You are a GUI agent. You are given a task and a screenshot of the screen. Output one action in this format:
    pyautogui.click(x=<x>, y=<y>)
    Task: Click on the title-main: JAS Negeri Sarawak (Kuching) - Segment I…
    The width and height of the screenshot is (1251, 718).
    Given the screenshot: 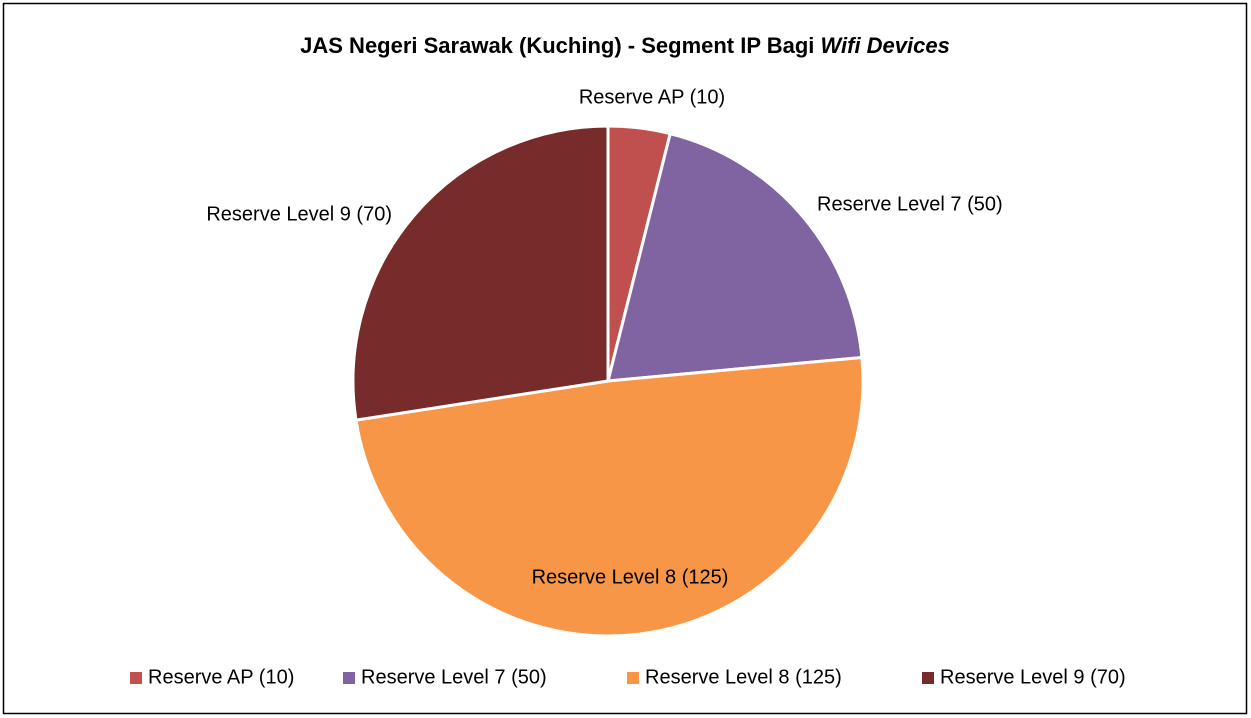 What is the action you would take?
    pyautogui.click(x=557, y=45)
    